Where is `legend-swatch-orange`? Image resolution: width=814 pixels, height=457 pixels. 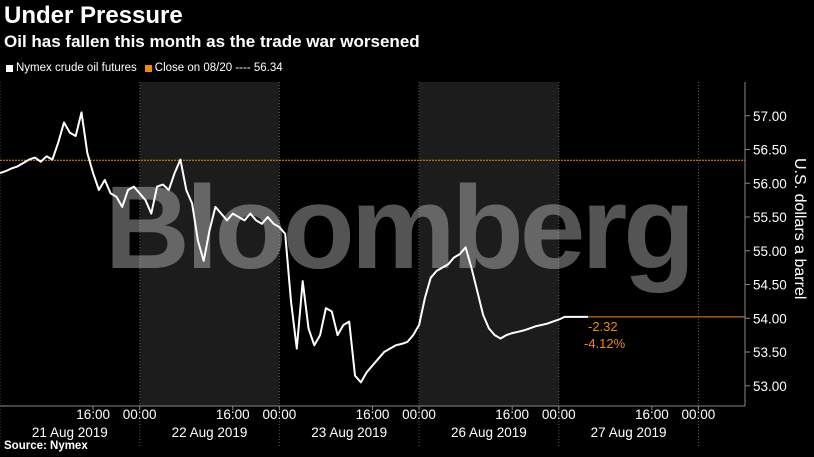
legend-swatch-orange is located at coordinates (148, 68).